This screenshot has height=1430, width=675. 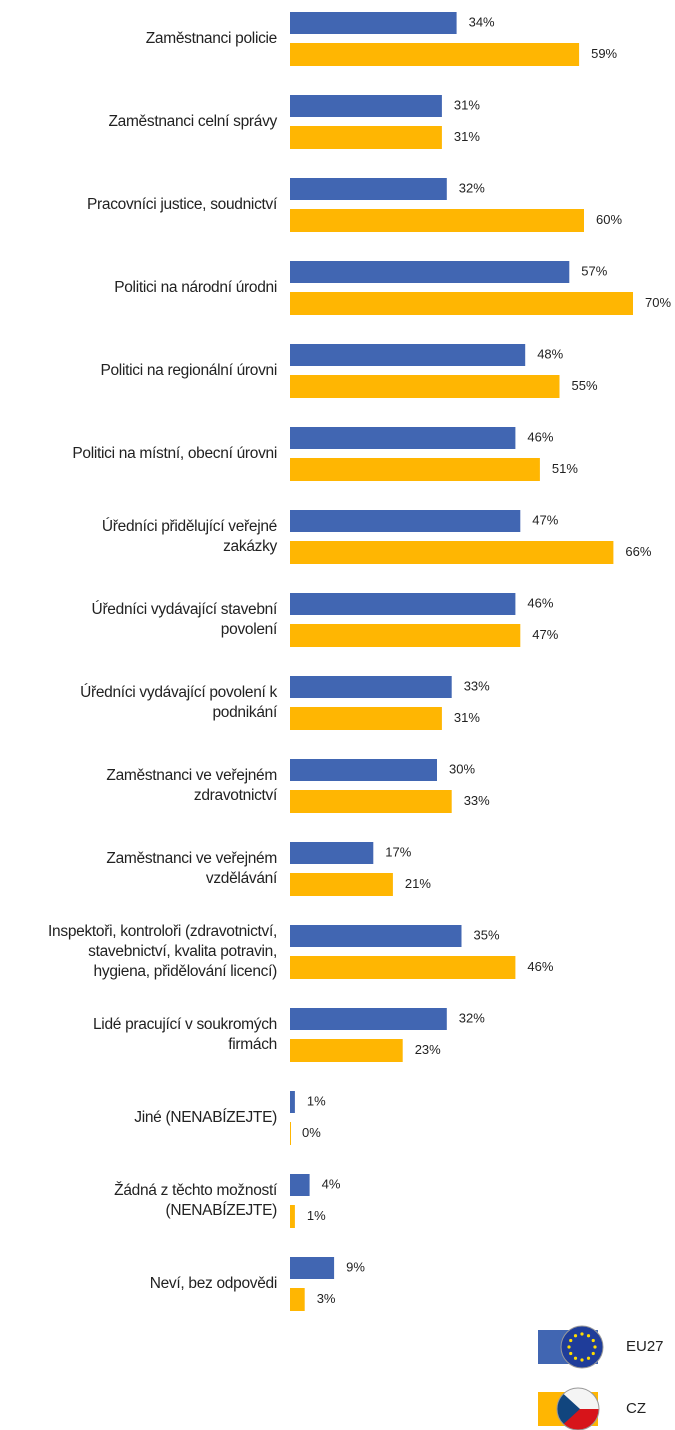 What do you see at coordinates (188, 370) in the screenshot?
I see `category-label: Politici na regionální úrovni` at bounding box center [188, 370].